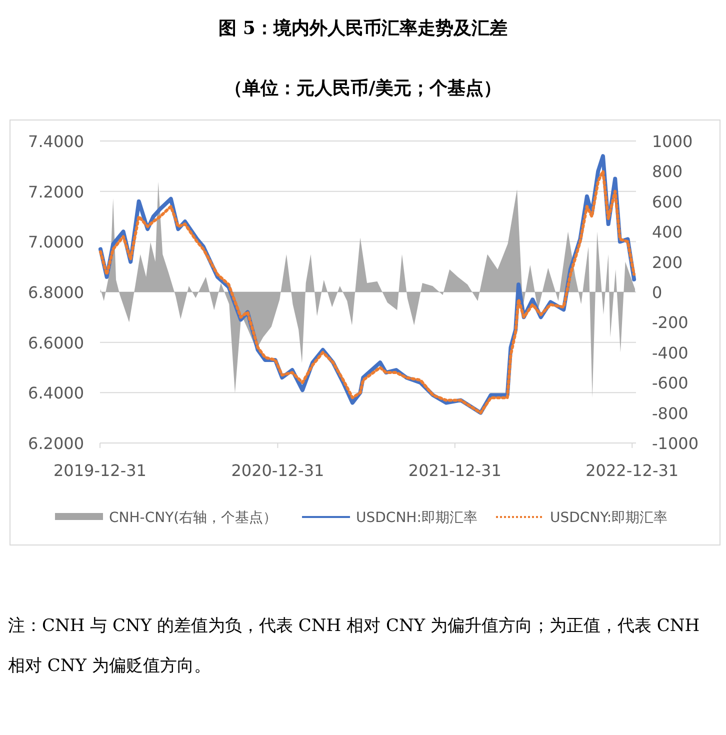  What do you see at coordinates (56, 242) in the screenshot?
I see `y-tick-label: 7.0000` at bounding box center [56, 242].